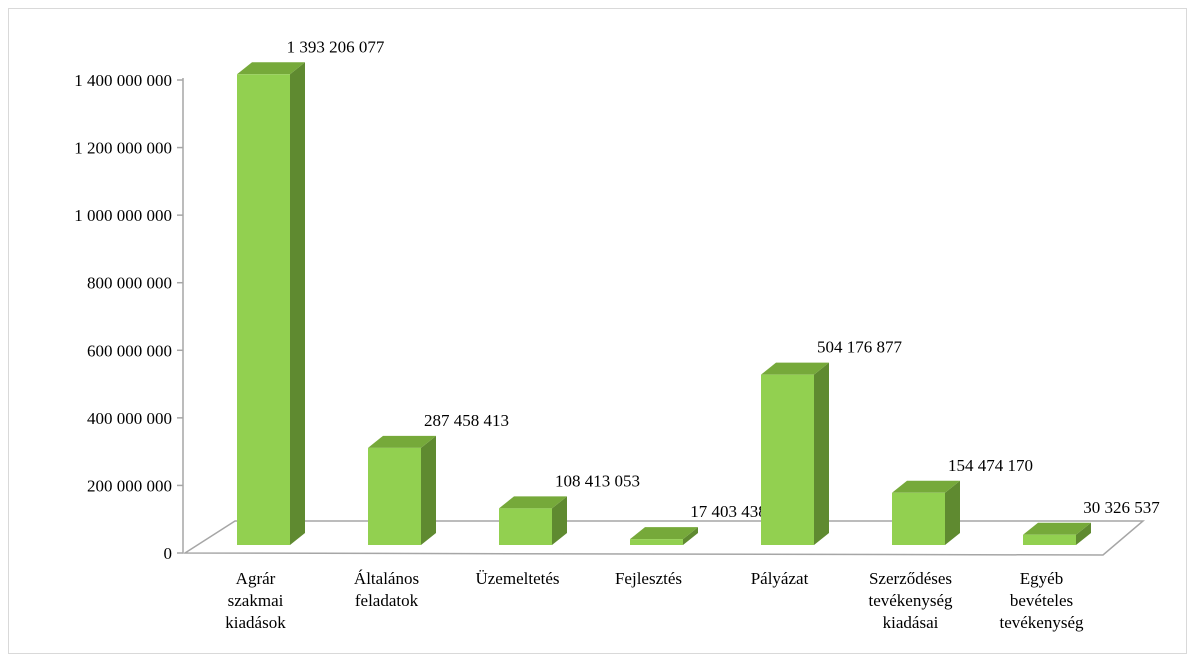 The image size is (1188, 655). Describe the element at coordinates (466, 420) in the screenshot. I see `value-label: 287 458 413` at that location.